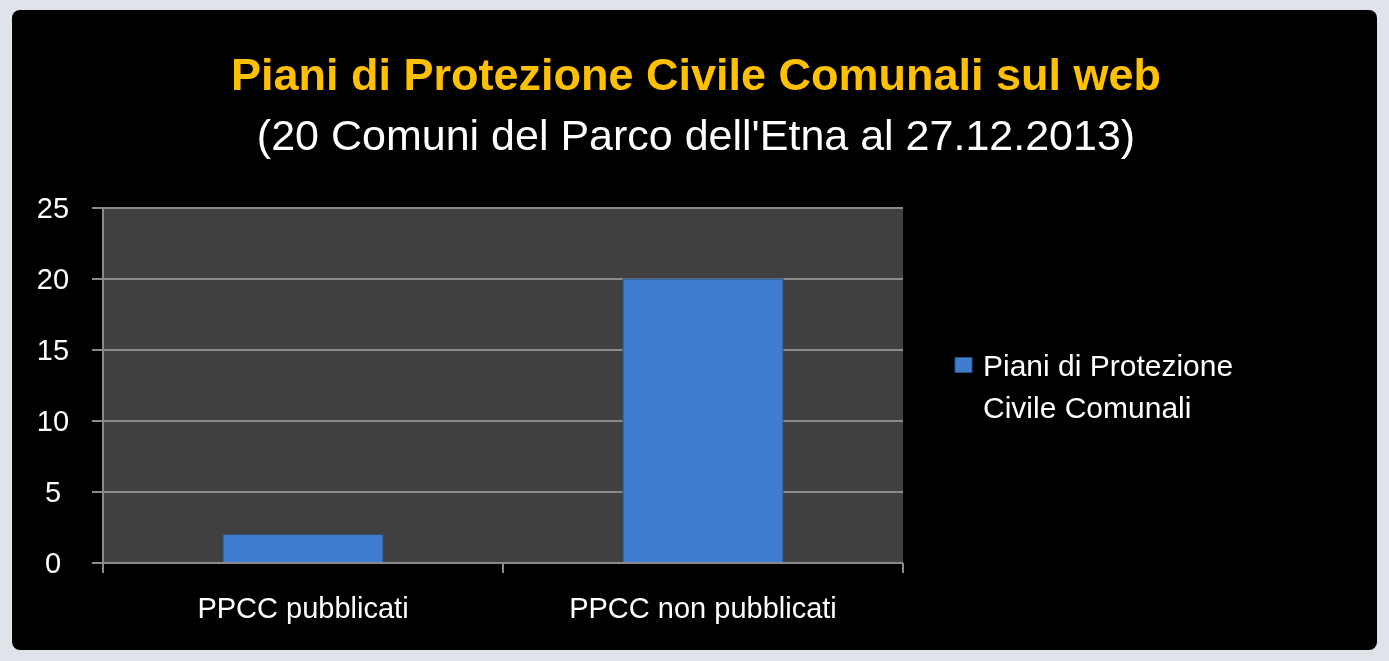 This screenshot has width=1389, height=661. I want to click on y-tick-label: 5, so click(53, 492).